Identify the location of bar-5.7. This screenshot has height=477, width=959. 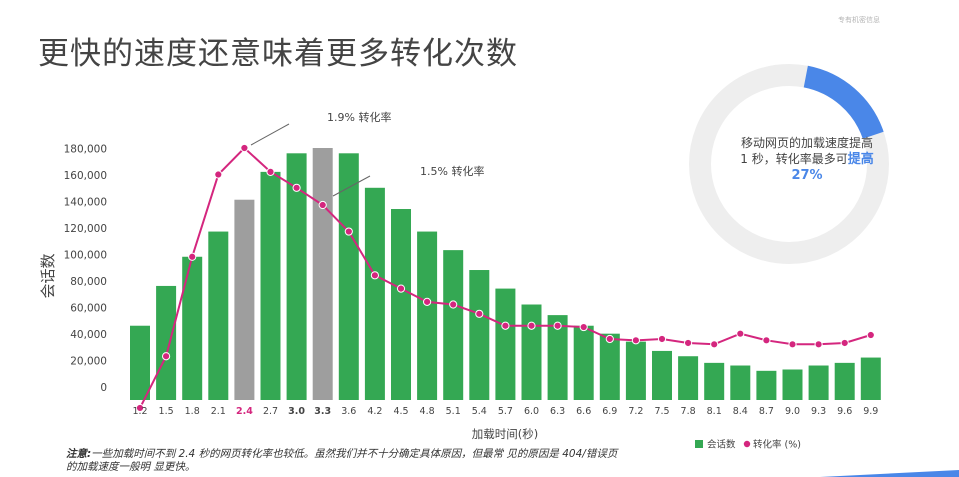
(505, 344).